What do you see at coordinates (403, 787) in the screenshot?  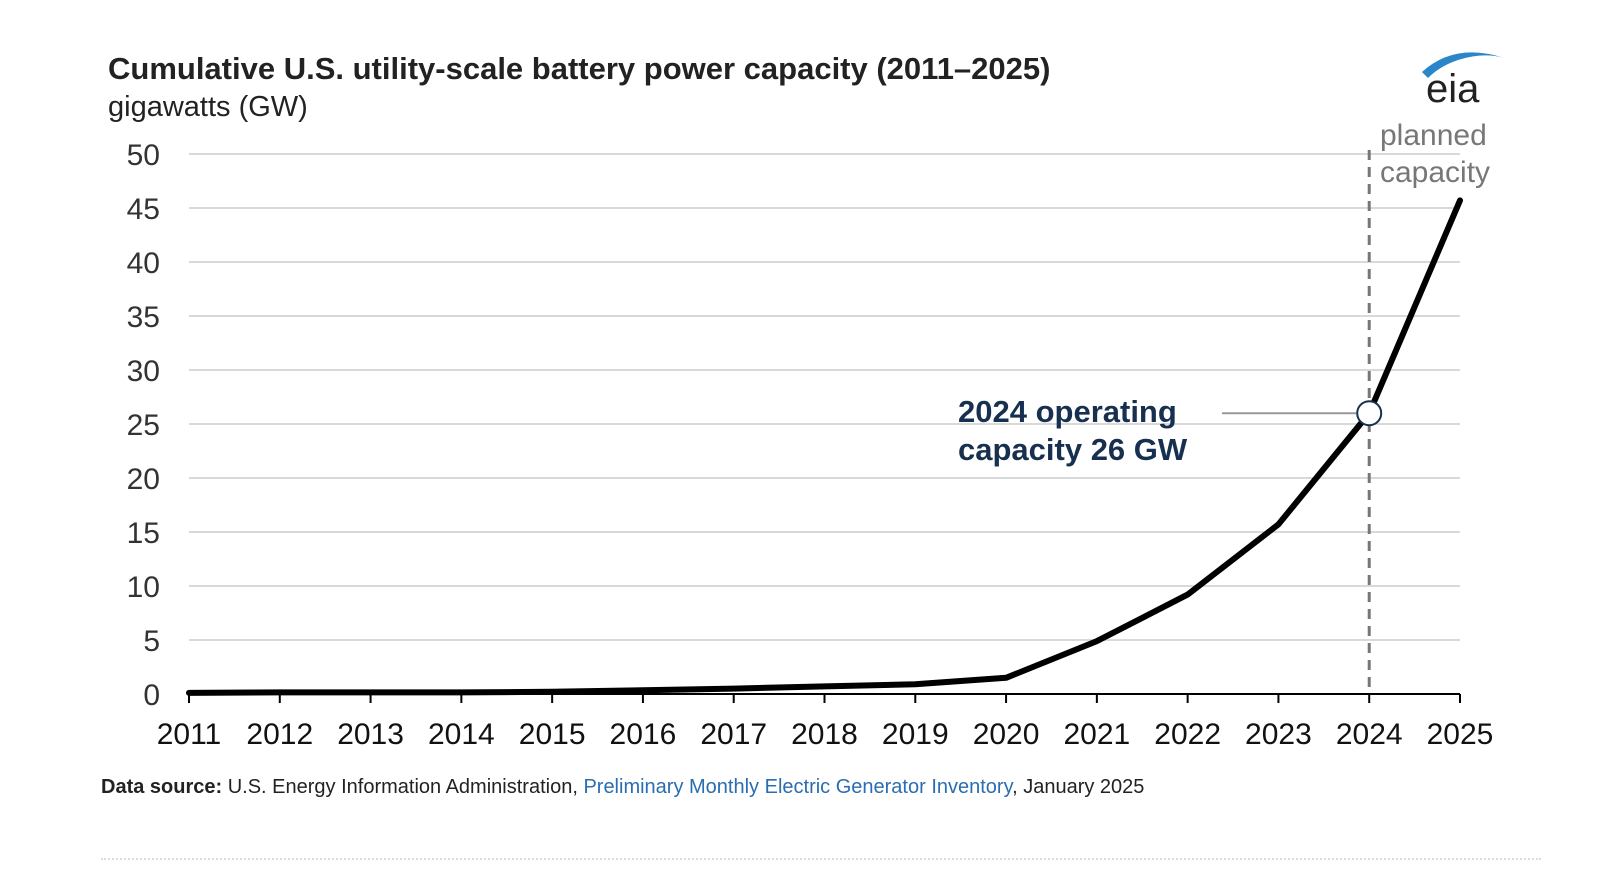 I see `data-source-org: U.S. Energy Information Administration,` at bounding box center [403, 787].